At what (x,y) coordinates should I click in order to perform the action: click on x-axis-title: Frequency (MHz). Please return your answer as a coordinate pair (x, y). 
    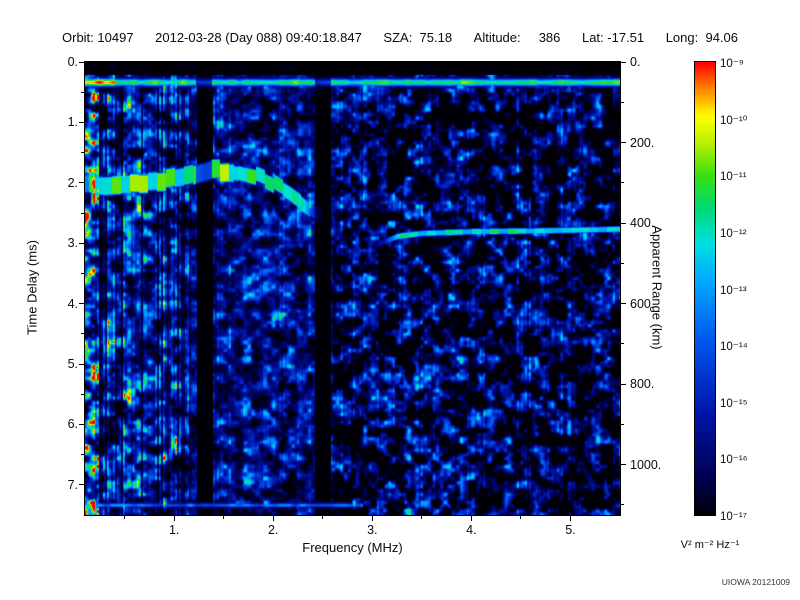
    Looking at the image, I should click on (352, 547).